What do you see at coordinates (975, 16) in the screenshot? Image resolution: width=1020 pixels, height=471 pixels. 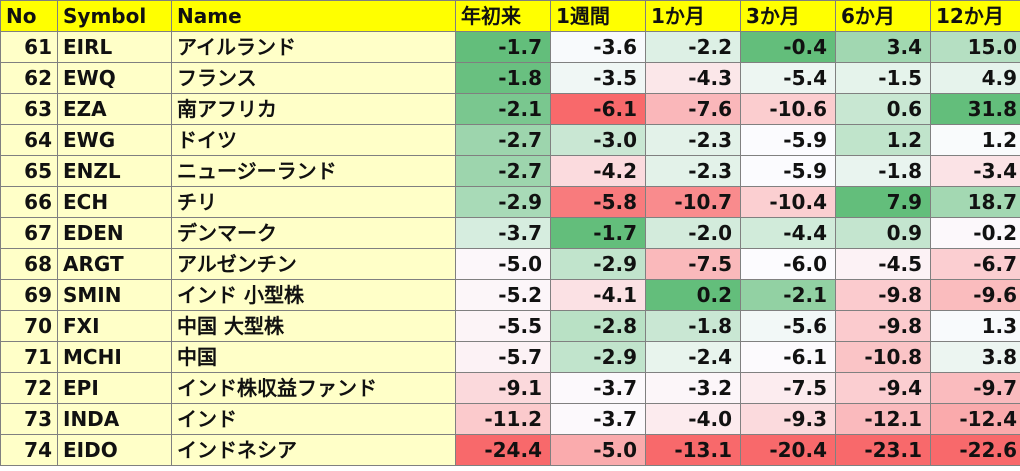 I see `column-header: 12か月` at bounding box center [975, 16].